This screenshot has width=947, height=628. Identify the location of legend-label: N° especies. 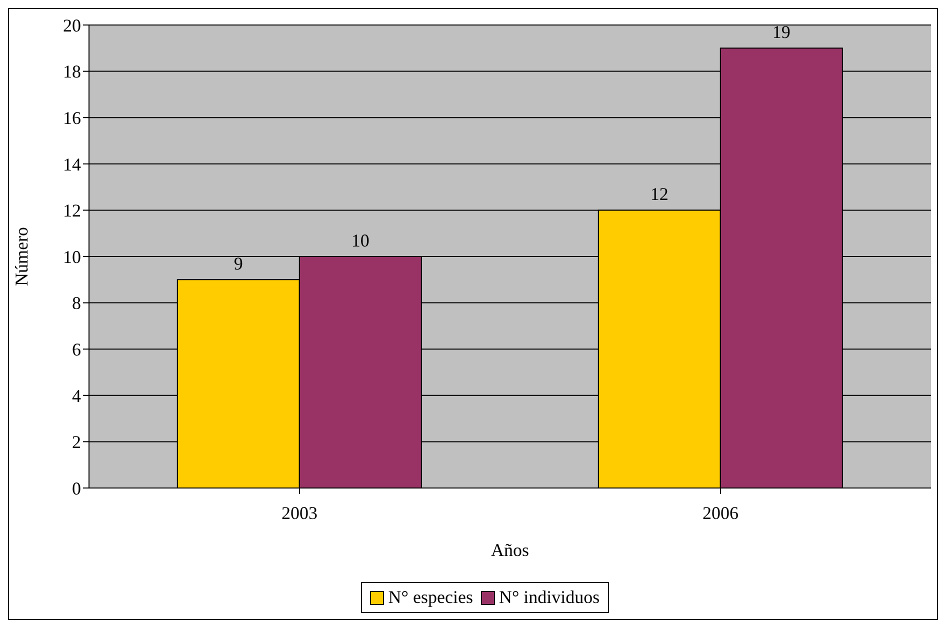
(430, 597).